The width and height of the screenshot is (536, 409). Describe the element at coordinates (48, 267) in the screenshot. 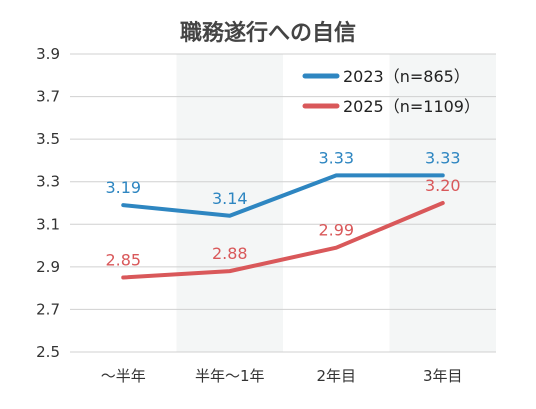

I see `y-tick-label: 2.9` at that location.